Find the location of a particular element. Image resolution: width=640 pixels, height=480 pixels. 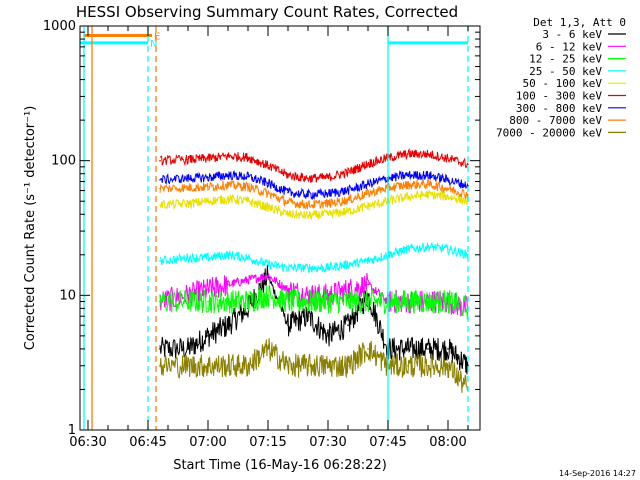

x-tick-label: 07:00 is located at coordinates (207, 442).